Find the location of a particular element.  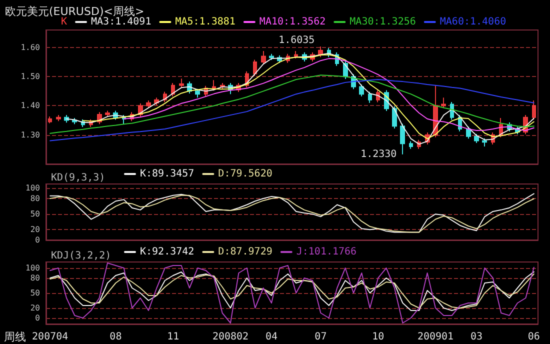

x-axis-title: 周线 is located at coordinates (15, 337).